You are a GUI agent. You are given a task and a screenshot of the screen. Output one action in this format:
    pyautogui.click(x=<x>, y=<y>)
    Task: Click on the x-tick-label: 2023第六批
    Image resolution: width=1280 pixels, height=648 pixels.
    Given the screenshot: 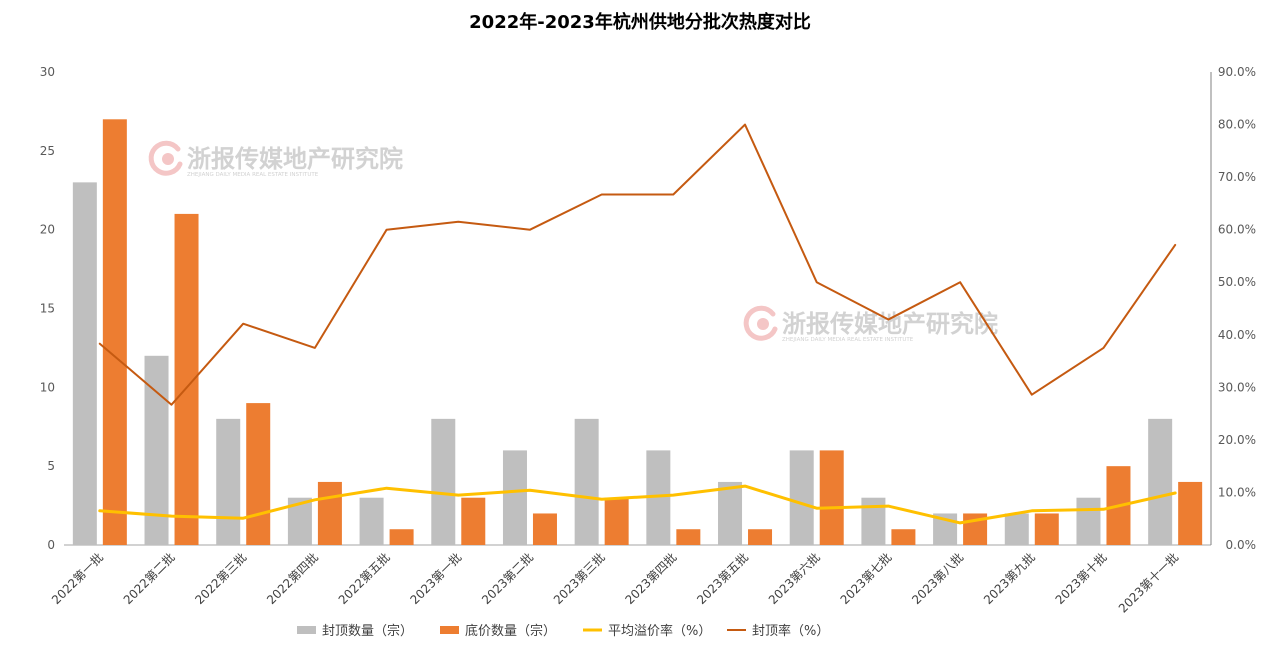 What is the action you would take?
    pyautogui.click(x=794, y=579)
    